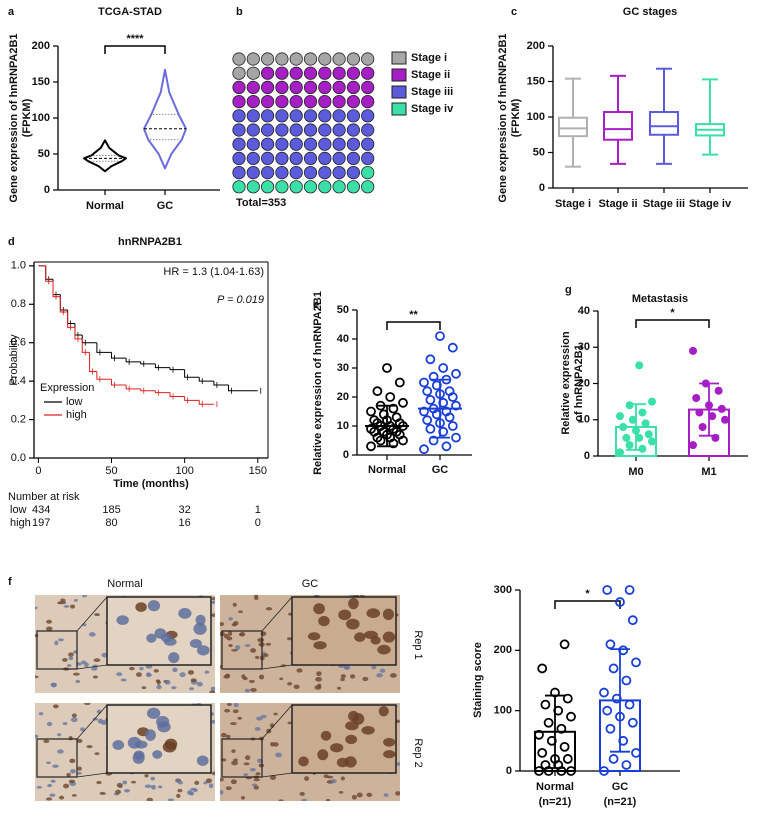 This screenshot has height=830, width=766. Describe the element at coordinates (18, 304) in the screenshot. I see `y-tick-label: 0.8` at that location.